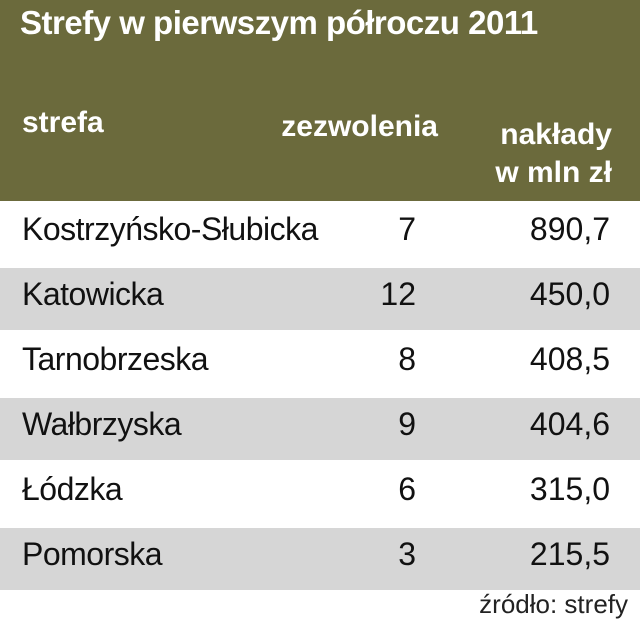 This screenshot has height=640, width=640. Describe the element at coordinates (102, 424) in the screenshot. I see `cell-strefa: Wałbrzyska` at that location.